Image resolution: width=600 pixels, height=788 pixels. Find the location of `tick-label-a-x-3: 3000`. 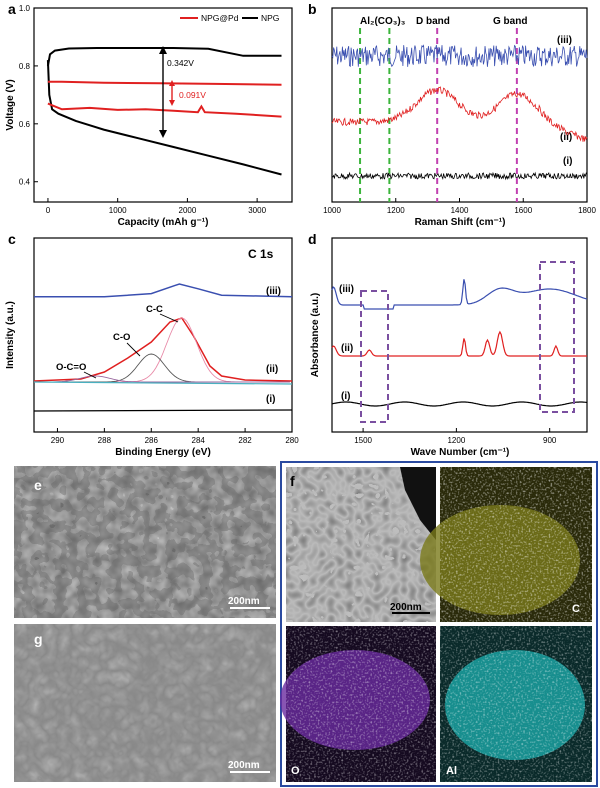

tick-label-a-x-3: 3000 is located at coordinates (257, 210).